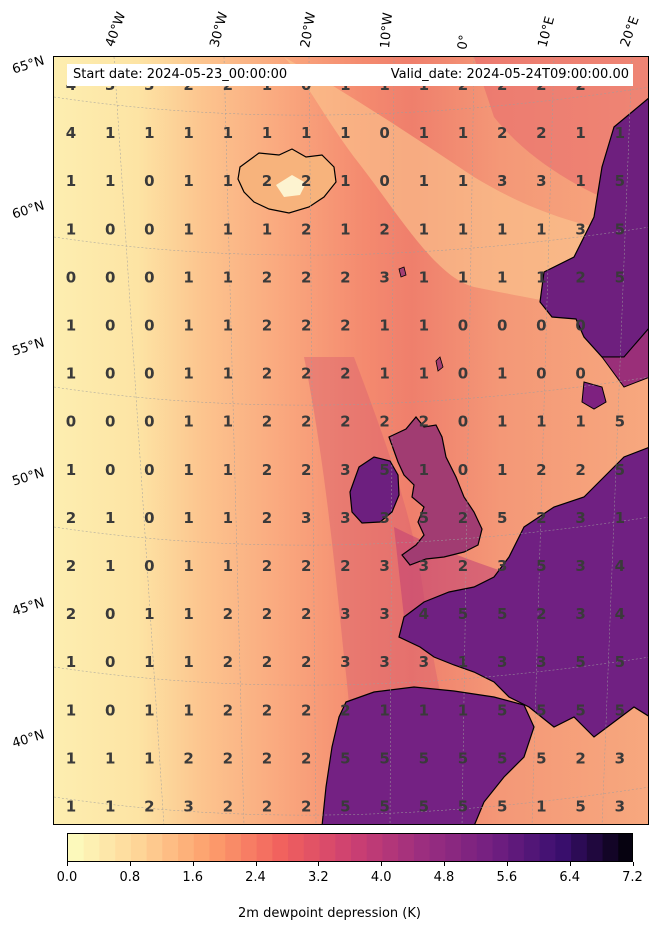 This screenshot has height=936, width=659. Describe the element at coordinates (193, 864) in the screenshot. I see `colorbar-tick` at that location.